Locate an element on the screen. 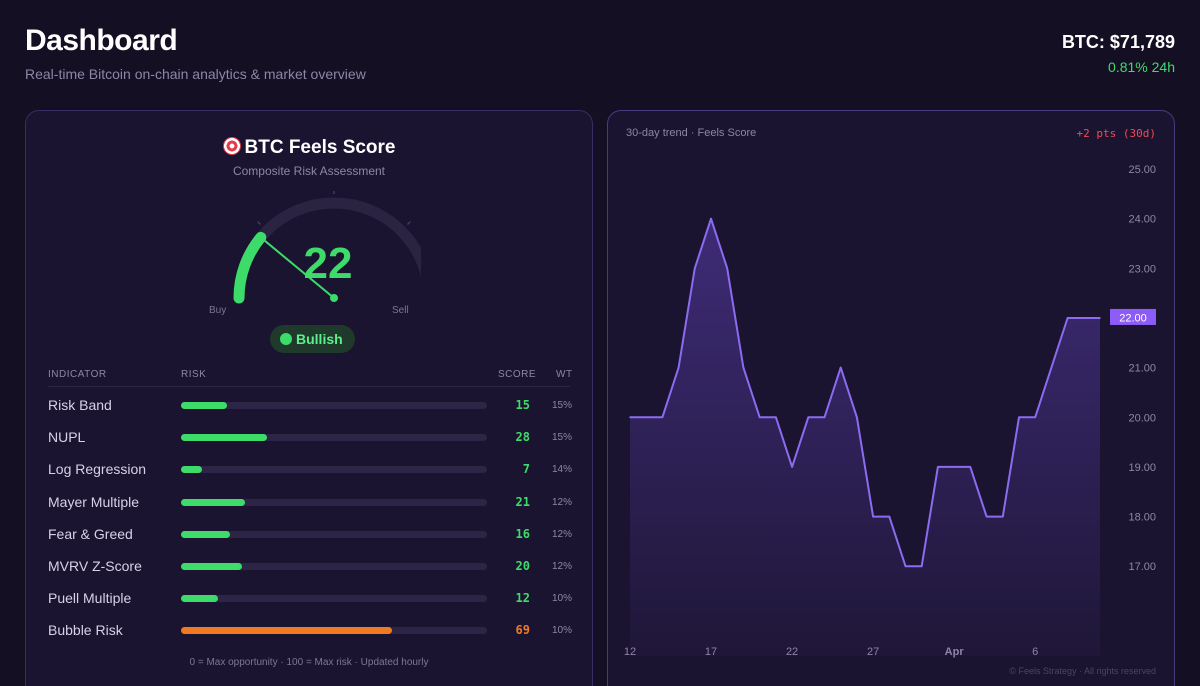  gauge-tick is located at coordinates (409, 223).